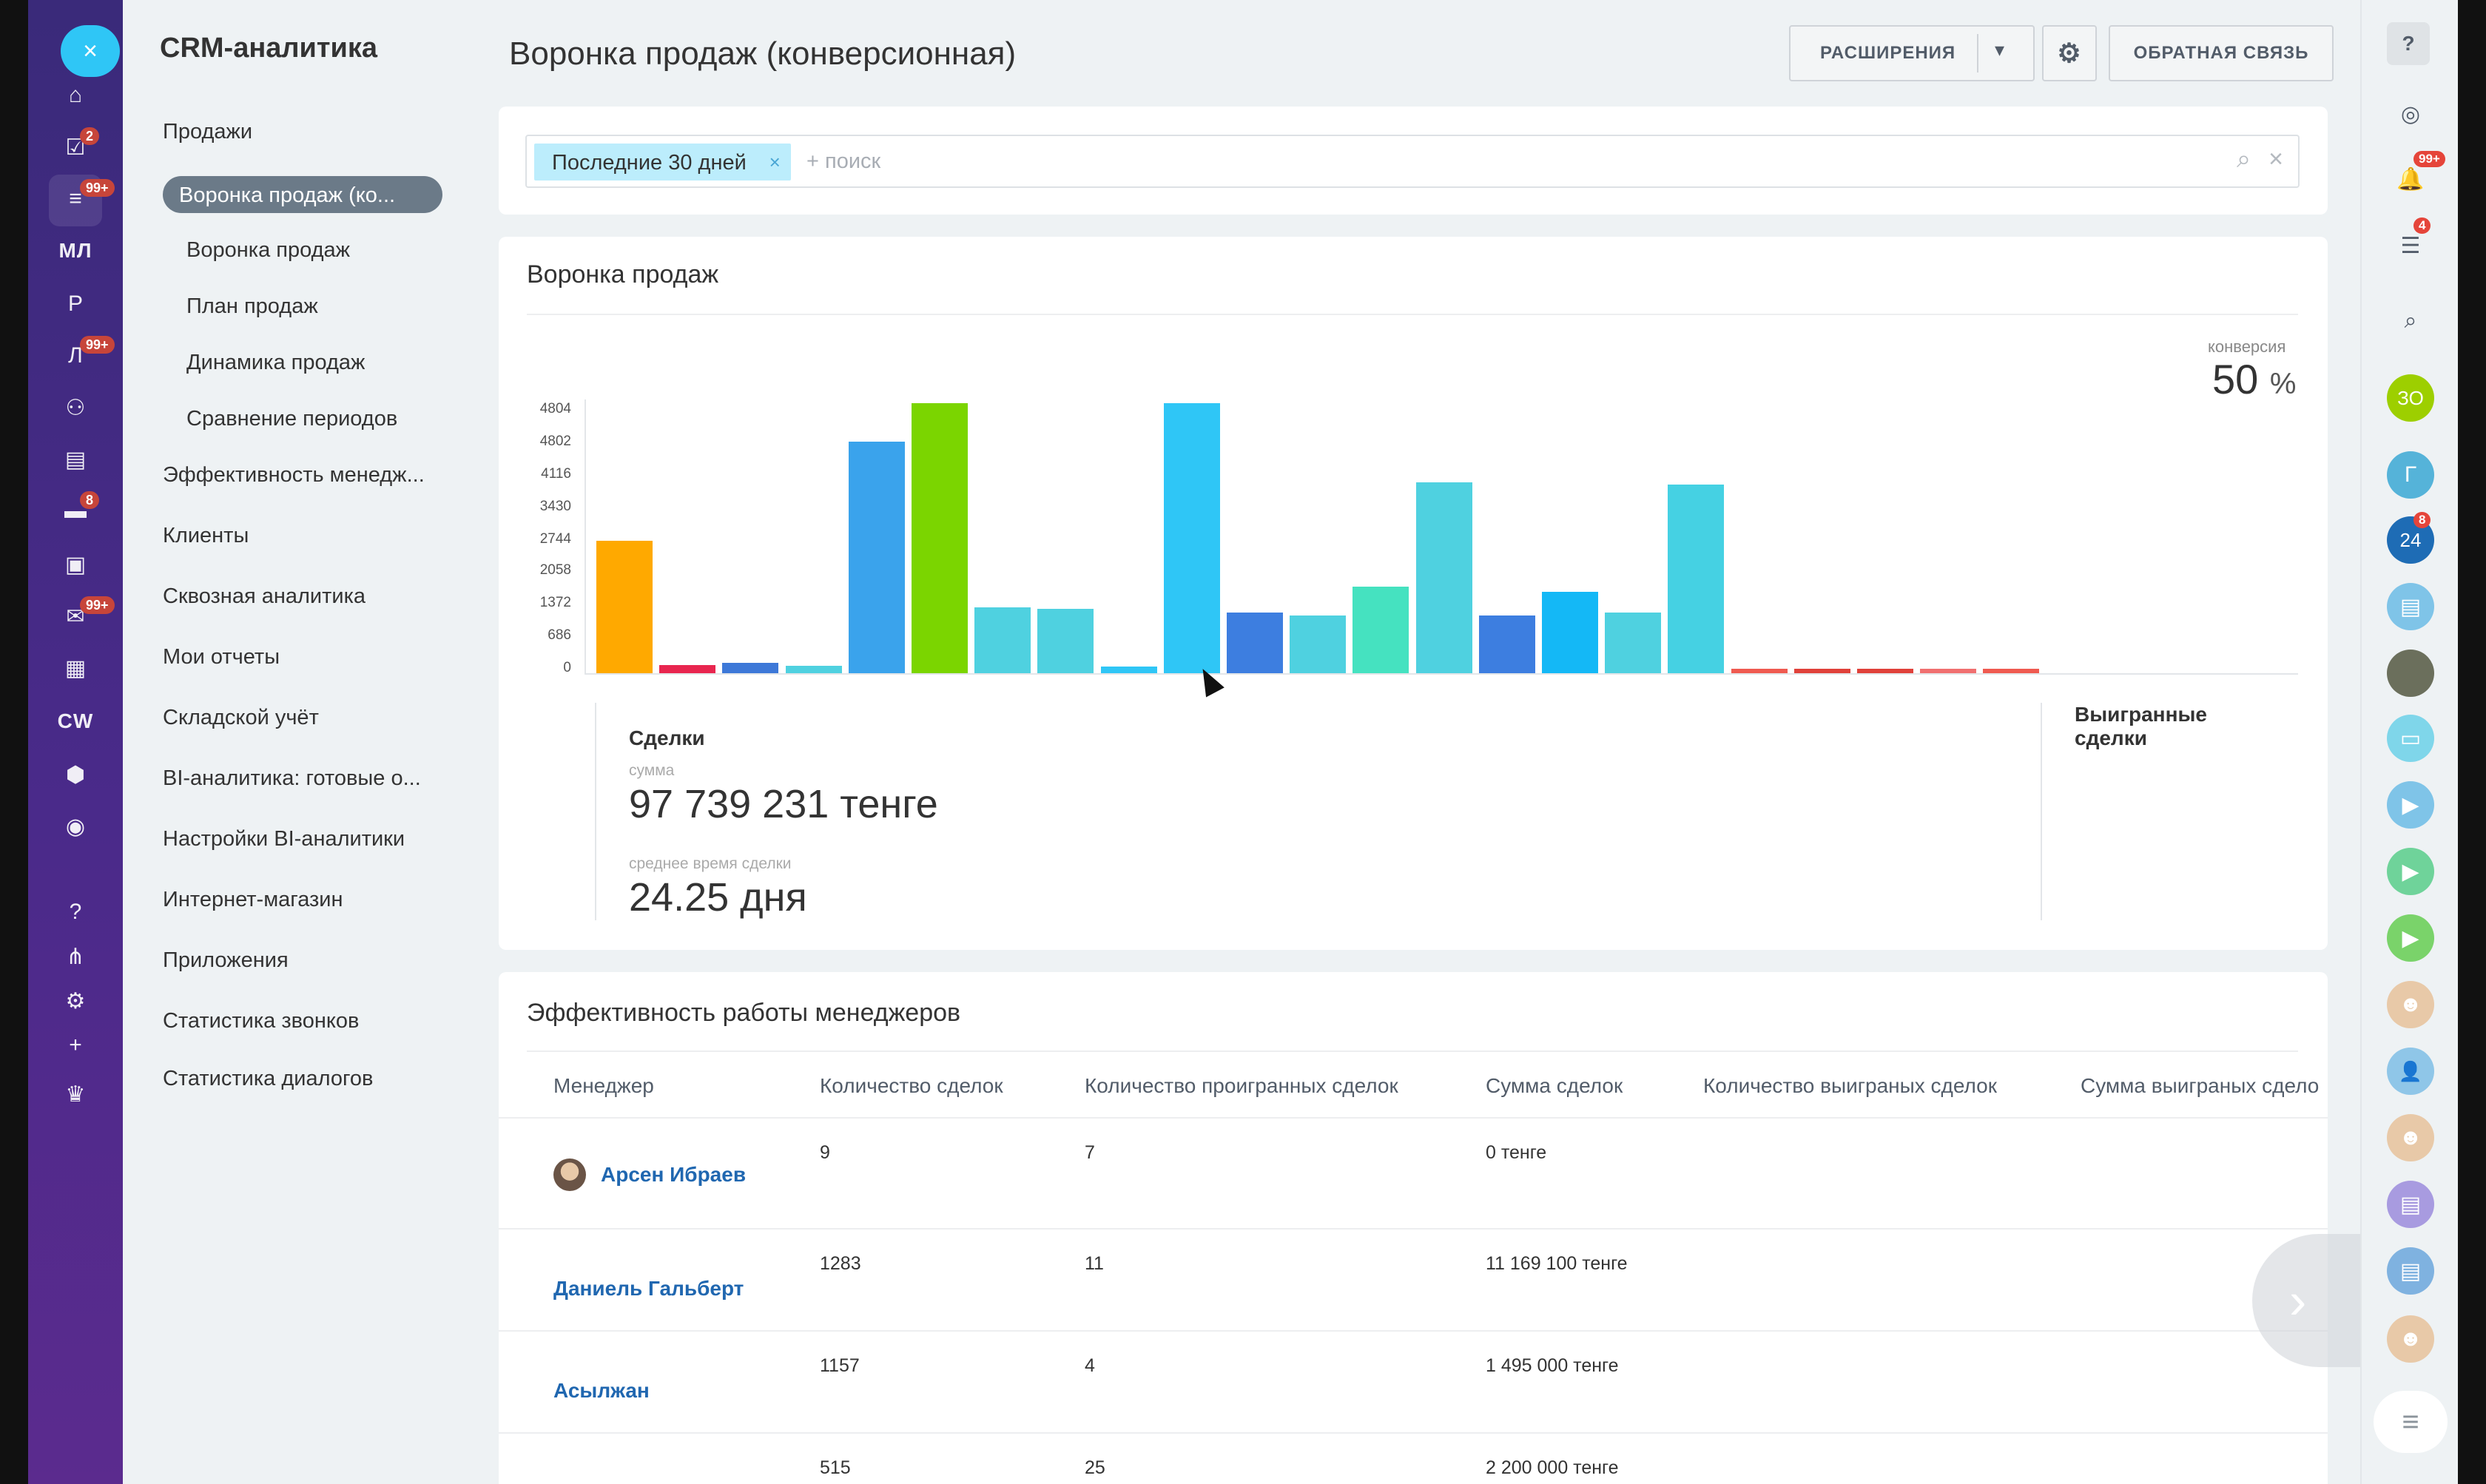 This screenshot has width=2486, height=1484. Describe the element at coordinates (1912, 53) in the screenshot. I see `extensions-button: РАСШИРЕНИЯ` at that location.